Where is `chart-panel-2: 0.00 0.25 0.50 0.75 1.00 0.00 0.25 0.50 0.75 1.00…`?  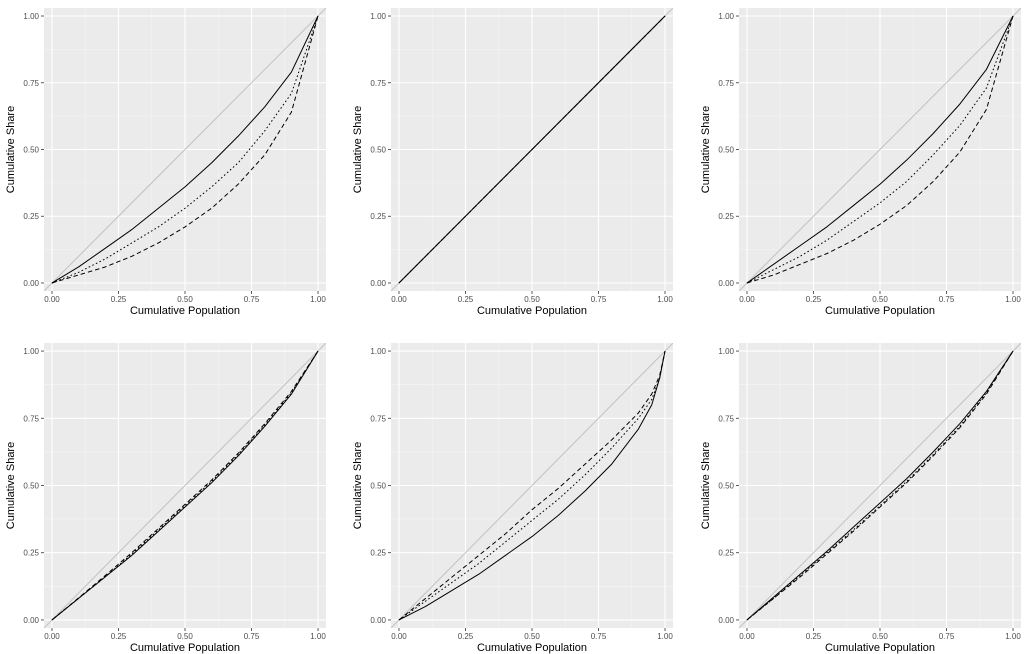 chart-panel-2: 0.00 0.25 0.50 0.75 1.00 0.00 0.25 0.50 0.75 1.00… is located at coordinates (512, 162).